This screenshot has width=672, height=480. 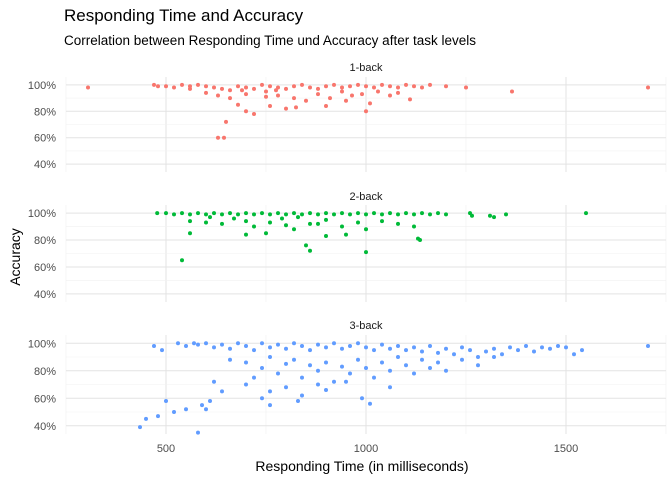 I want to click on y-tick-label: 60%, so click(x=45, y=268).